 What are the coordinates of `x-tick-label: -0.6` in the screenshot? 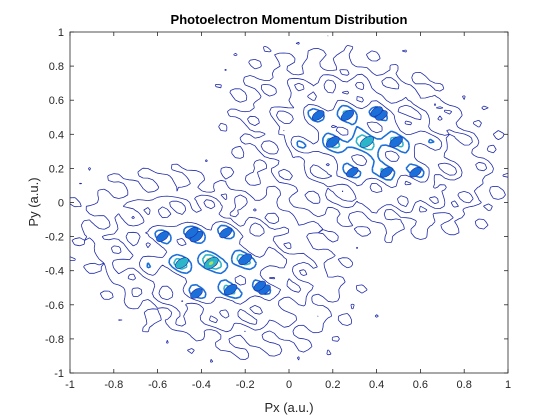 It's located at (157, 385).